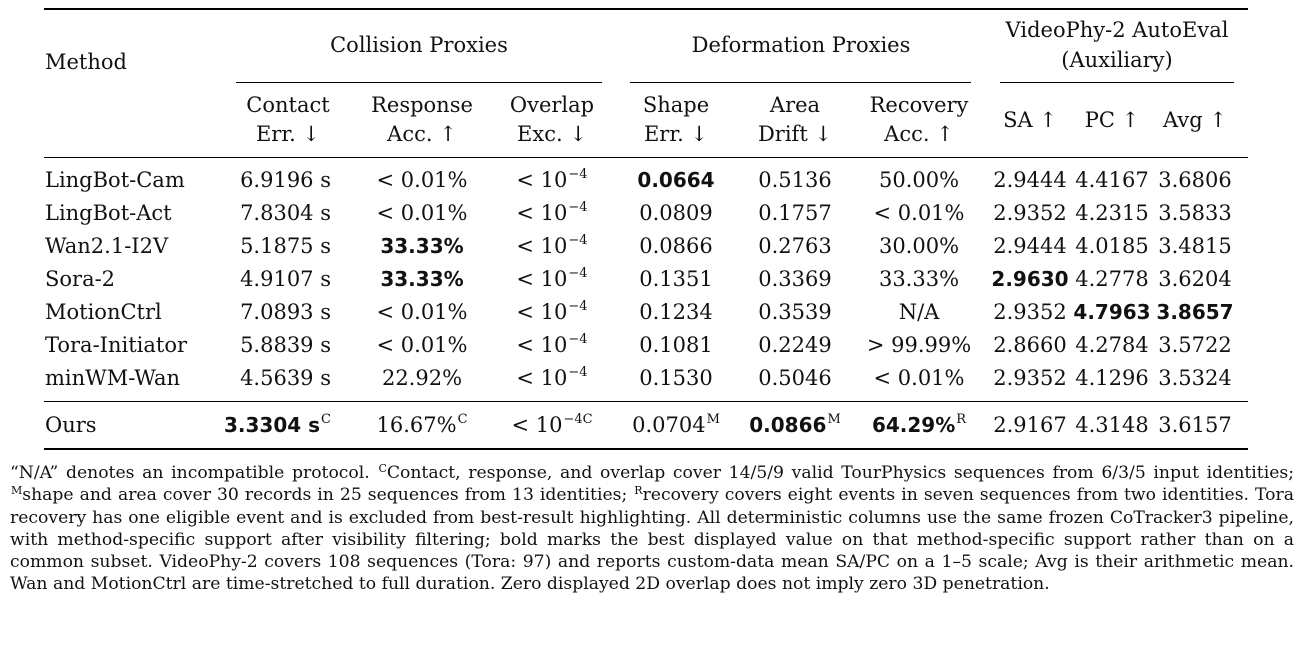  I want to click on contact-header-2: Err. ↓, so click(288, 134).